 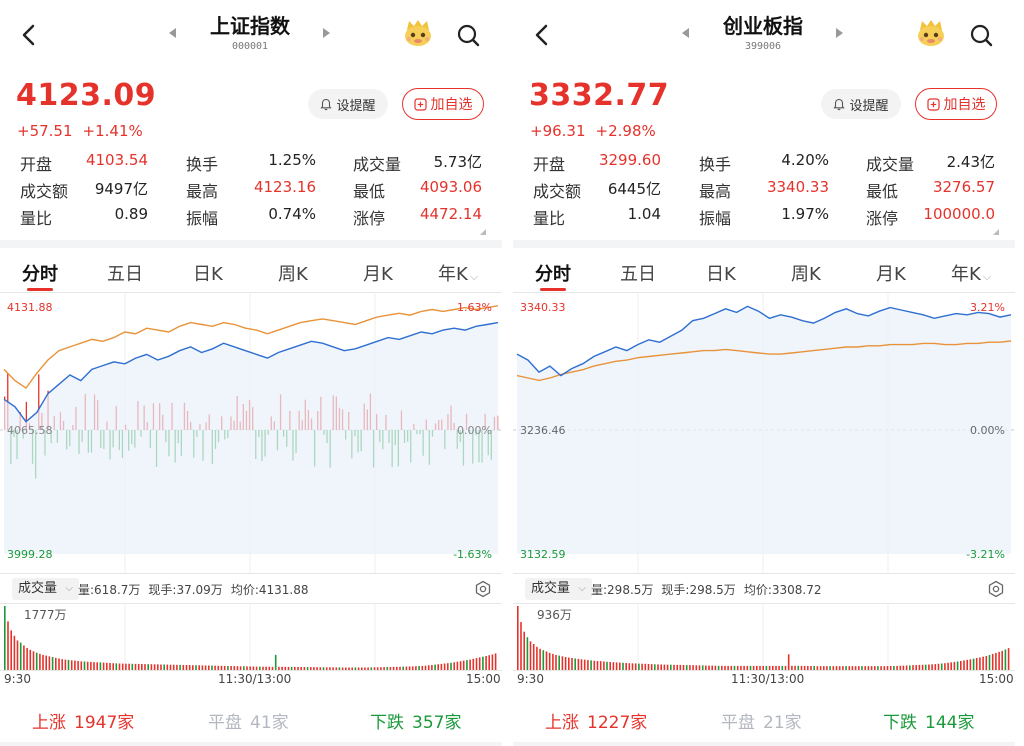 What do you see at coordinates (251, 637) in the screenshot?
I see `volume-chart: 1777万` at bounding box center [251, 637].